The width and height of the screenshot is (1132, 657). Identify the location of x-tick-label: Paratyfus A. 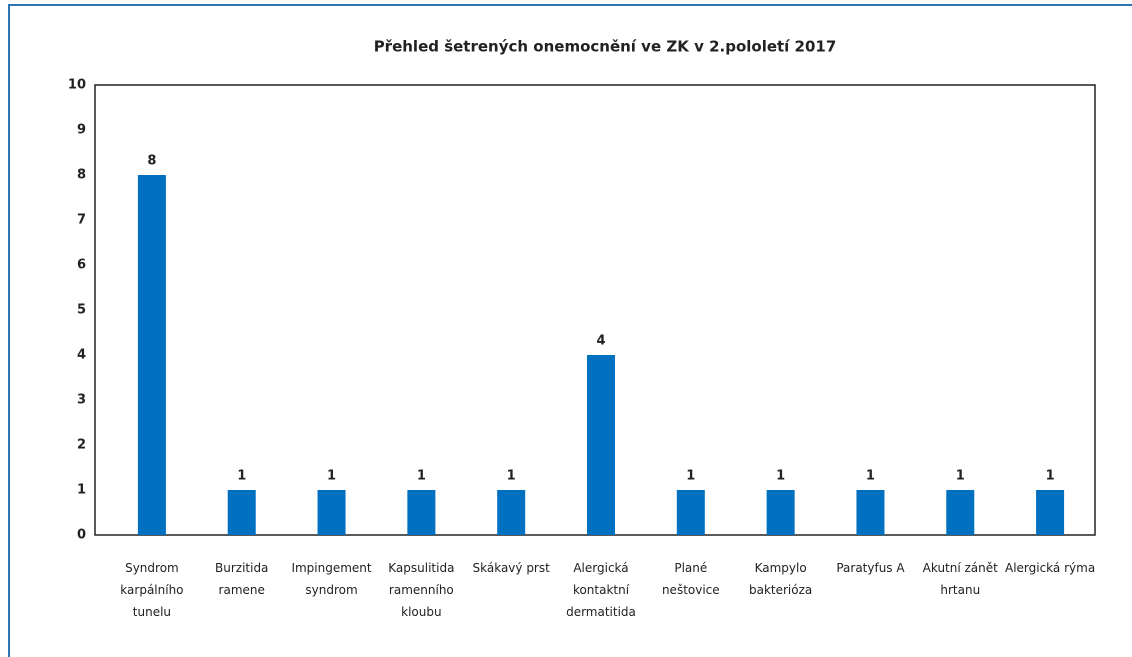
(870, 568).